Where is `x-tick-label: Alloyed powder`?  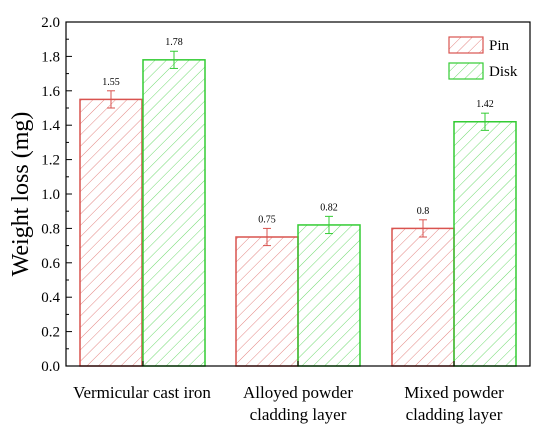 x-tick-label: Alloyed powder is located at coordinates (298, 392).